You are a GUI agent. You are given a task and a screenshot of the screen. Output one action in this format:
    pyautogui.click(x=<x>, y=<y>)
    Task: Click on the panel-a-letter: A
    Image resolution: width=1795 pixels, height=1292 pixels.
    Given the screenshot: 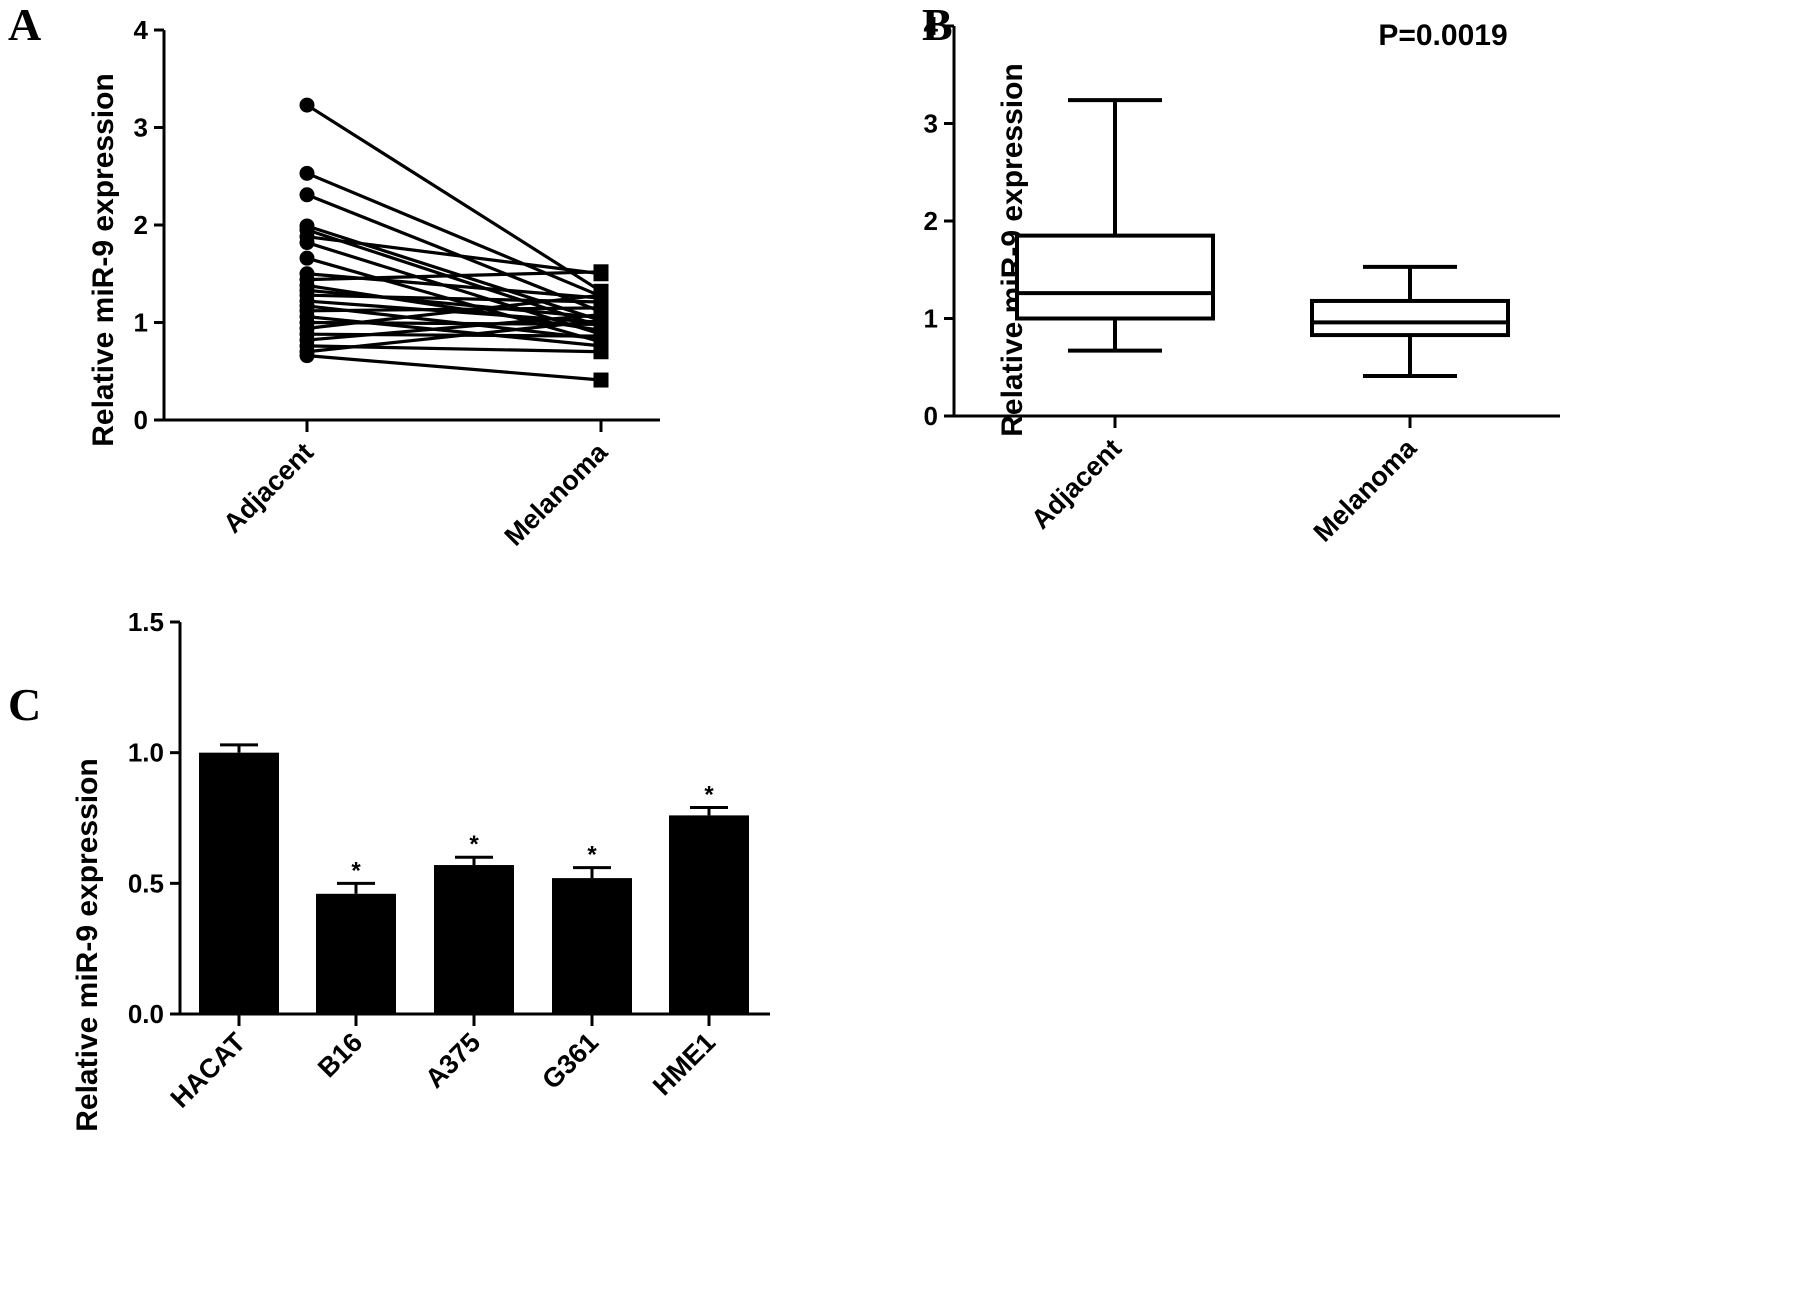 What is the action you would take?
    pyautogui.click(x=24, y=25)
    